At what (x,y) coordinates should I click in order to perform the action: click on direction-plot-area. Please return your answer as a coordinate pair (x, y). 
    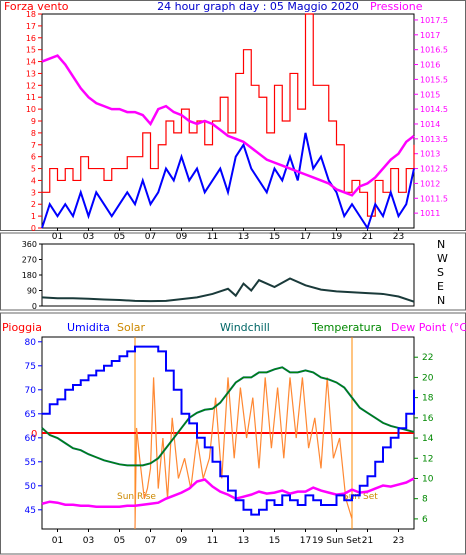
    Looking at the image, I should click on (228, 275).